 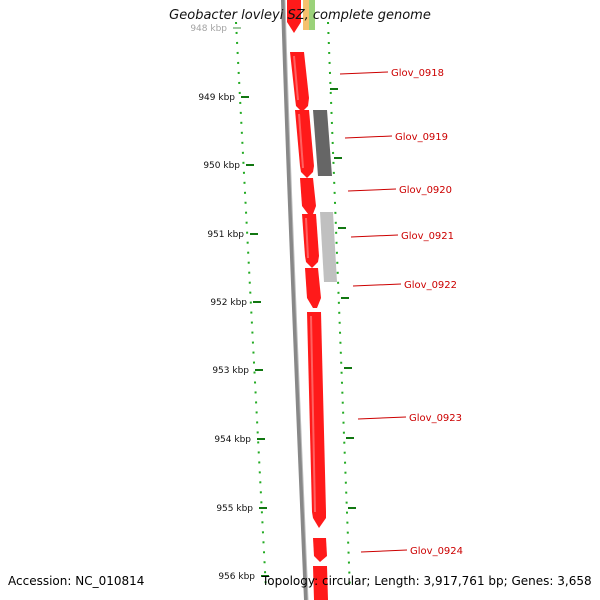 I want to click on top-strip-orange, so click(x=306, y=15).